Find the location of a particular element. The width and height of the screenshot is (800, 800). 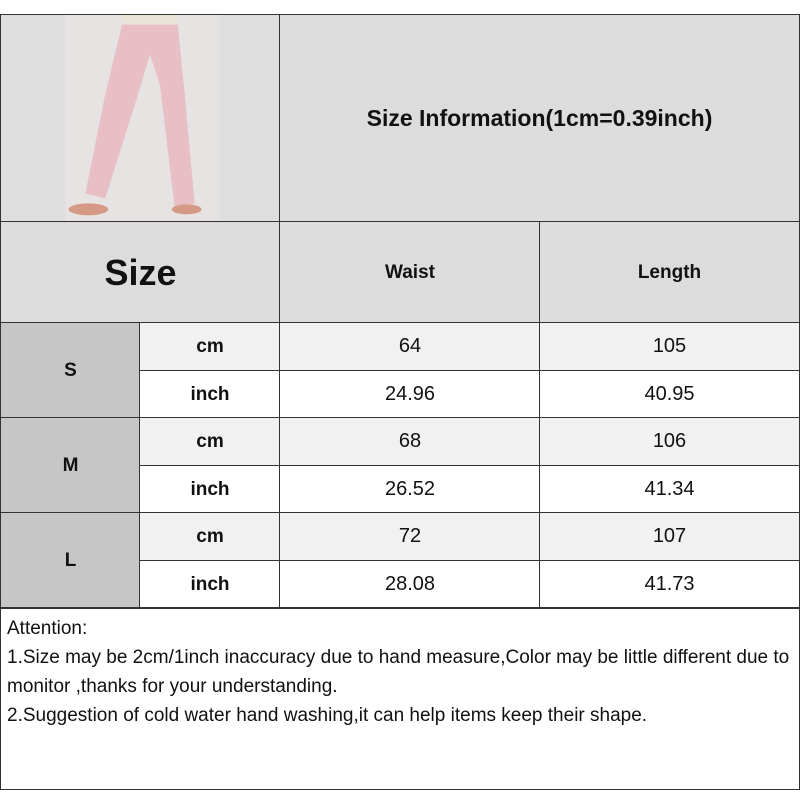

length-value-text: 107 is located at coordinates (669, 536).